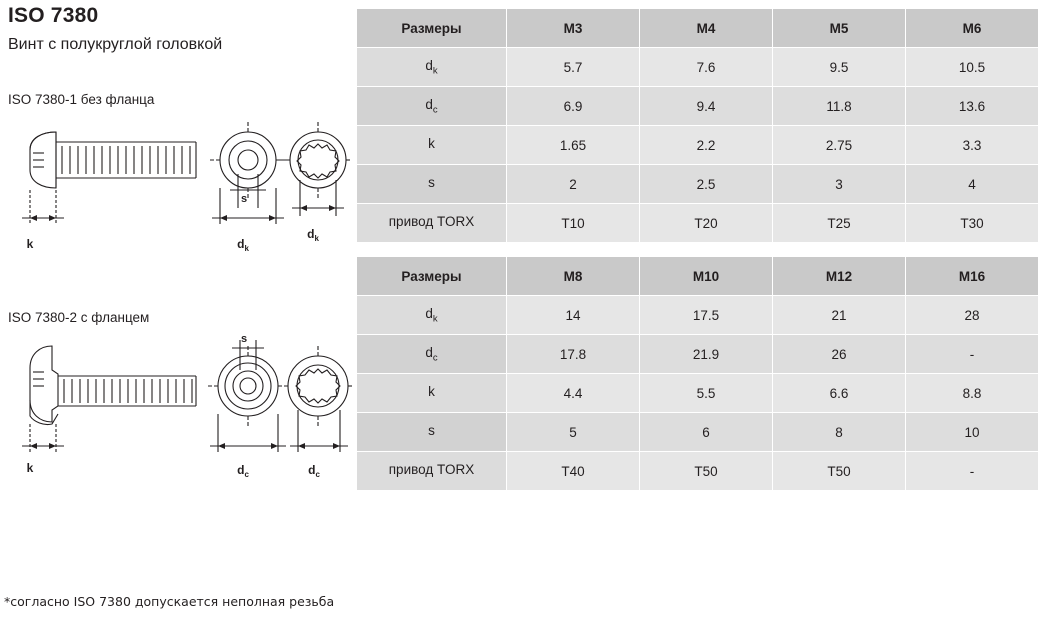 Image resolution: width=1046 pixels, height=624 pixels. Describe the element at coordinates (706, 432) in the screenshot. I see `table2-cell-r3c1: 6` at that location.